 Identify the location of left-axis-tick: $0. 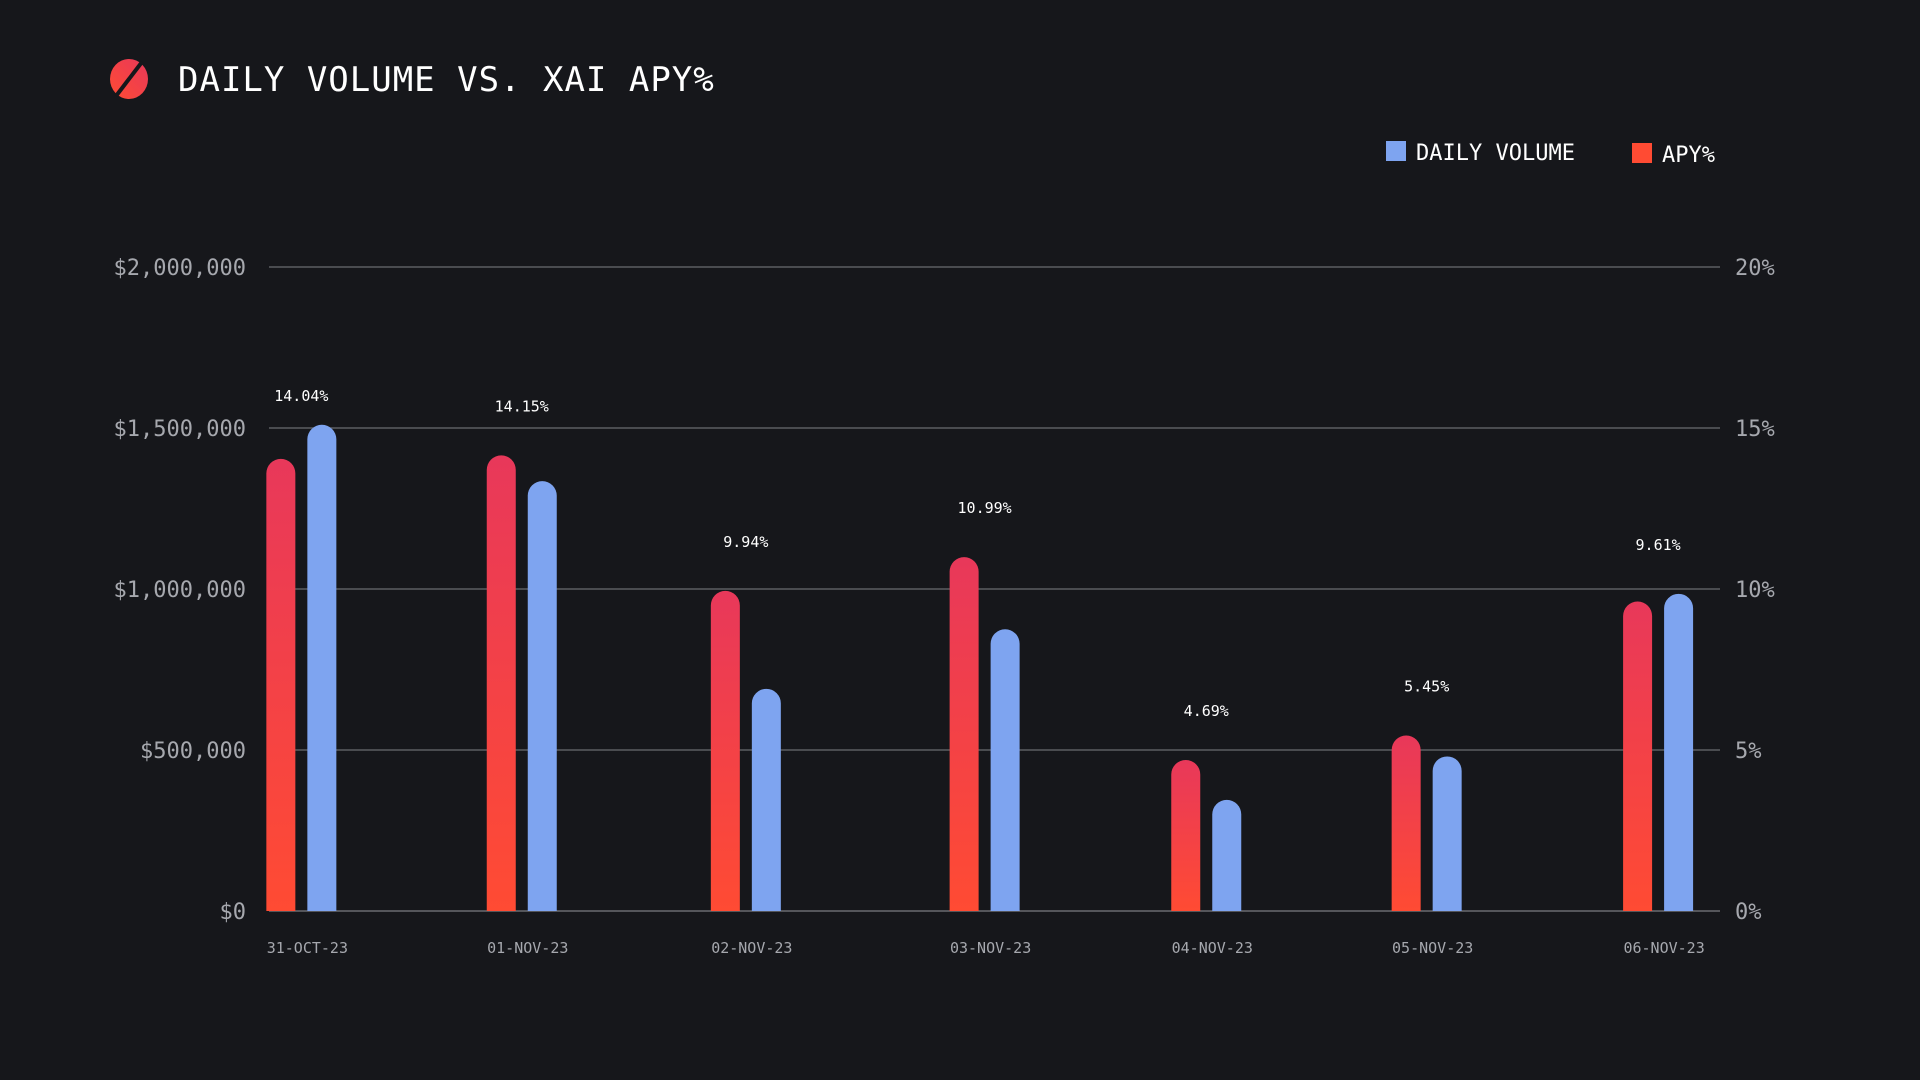
(233, 912).